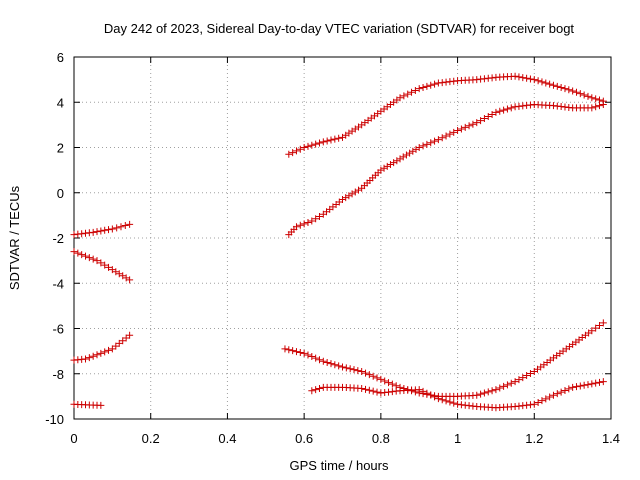  Describe the element at coordinates (304, 438) in the screenshot. I see `x-tick-label: 0.6` at that location.